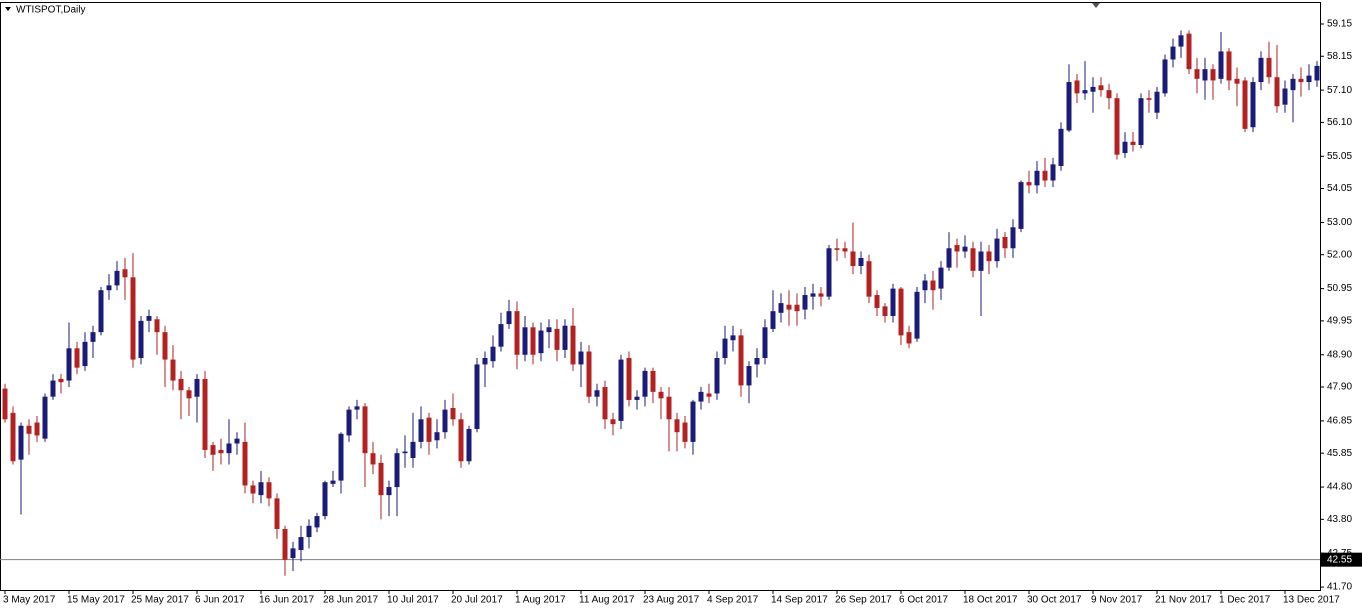 Image resolution: width=1362 pixels, height=611 pixels. What do you see at coordinates (607, 600) in the screenshot?
I see `x-tick-label: 11 Aug 2017` at bounding box center [607, 600].